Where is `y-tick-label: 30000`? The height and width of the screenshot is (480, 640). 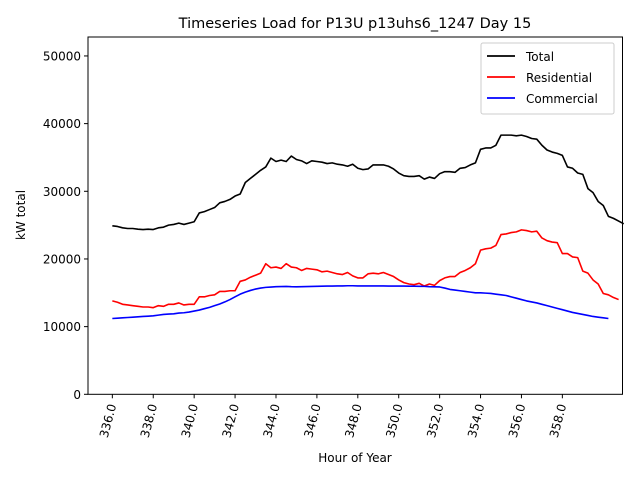
y-tick-label: 30000 is located at coordinates (62, 192).